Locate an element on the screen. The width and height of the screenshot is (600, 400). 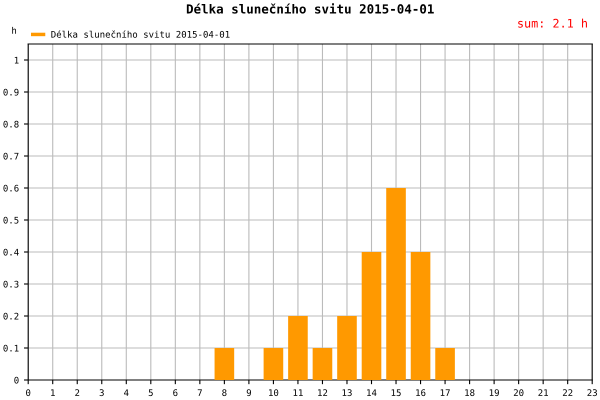
x-tick-label: 23 is located at coordinates (592, 392).